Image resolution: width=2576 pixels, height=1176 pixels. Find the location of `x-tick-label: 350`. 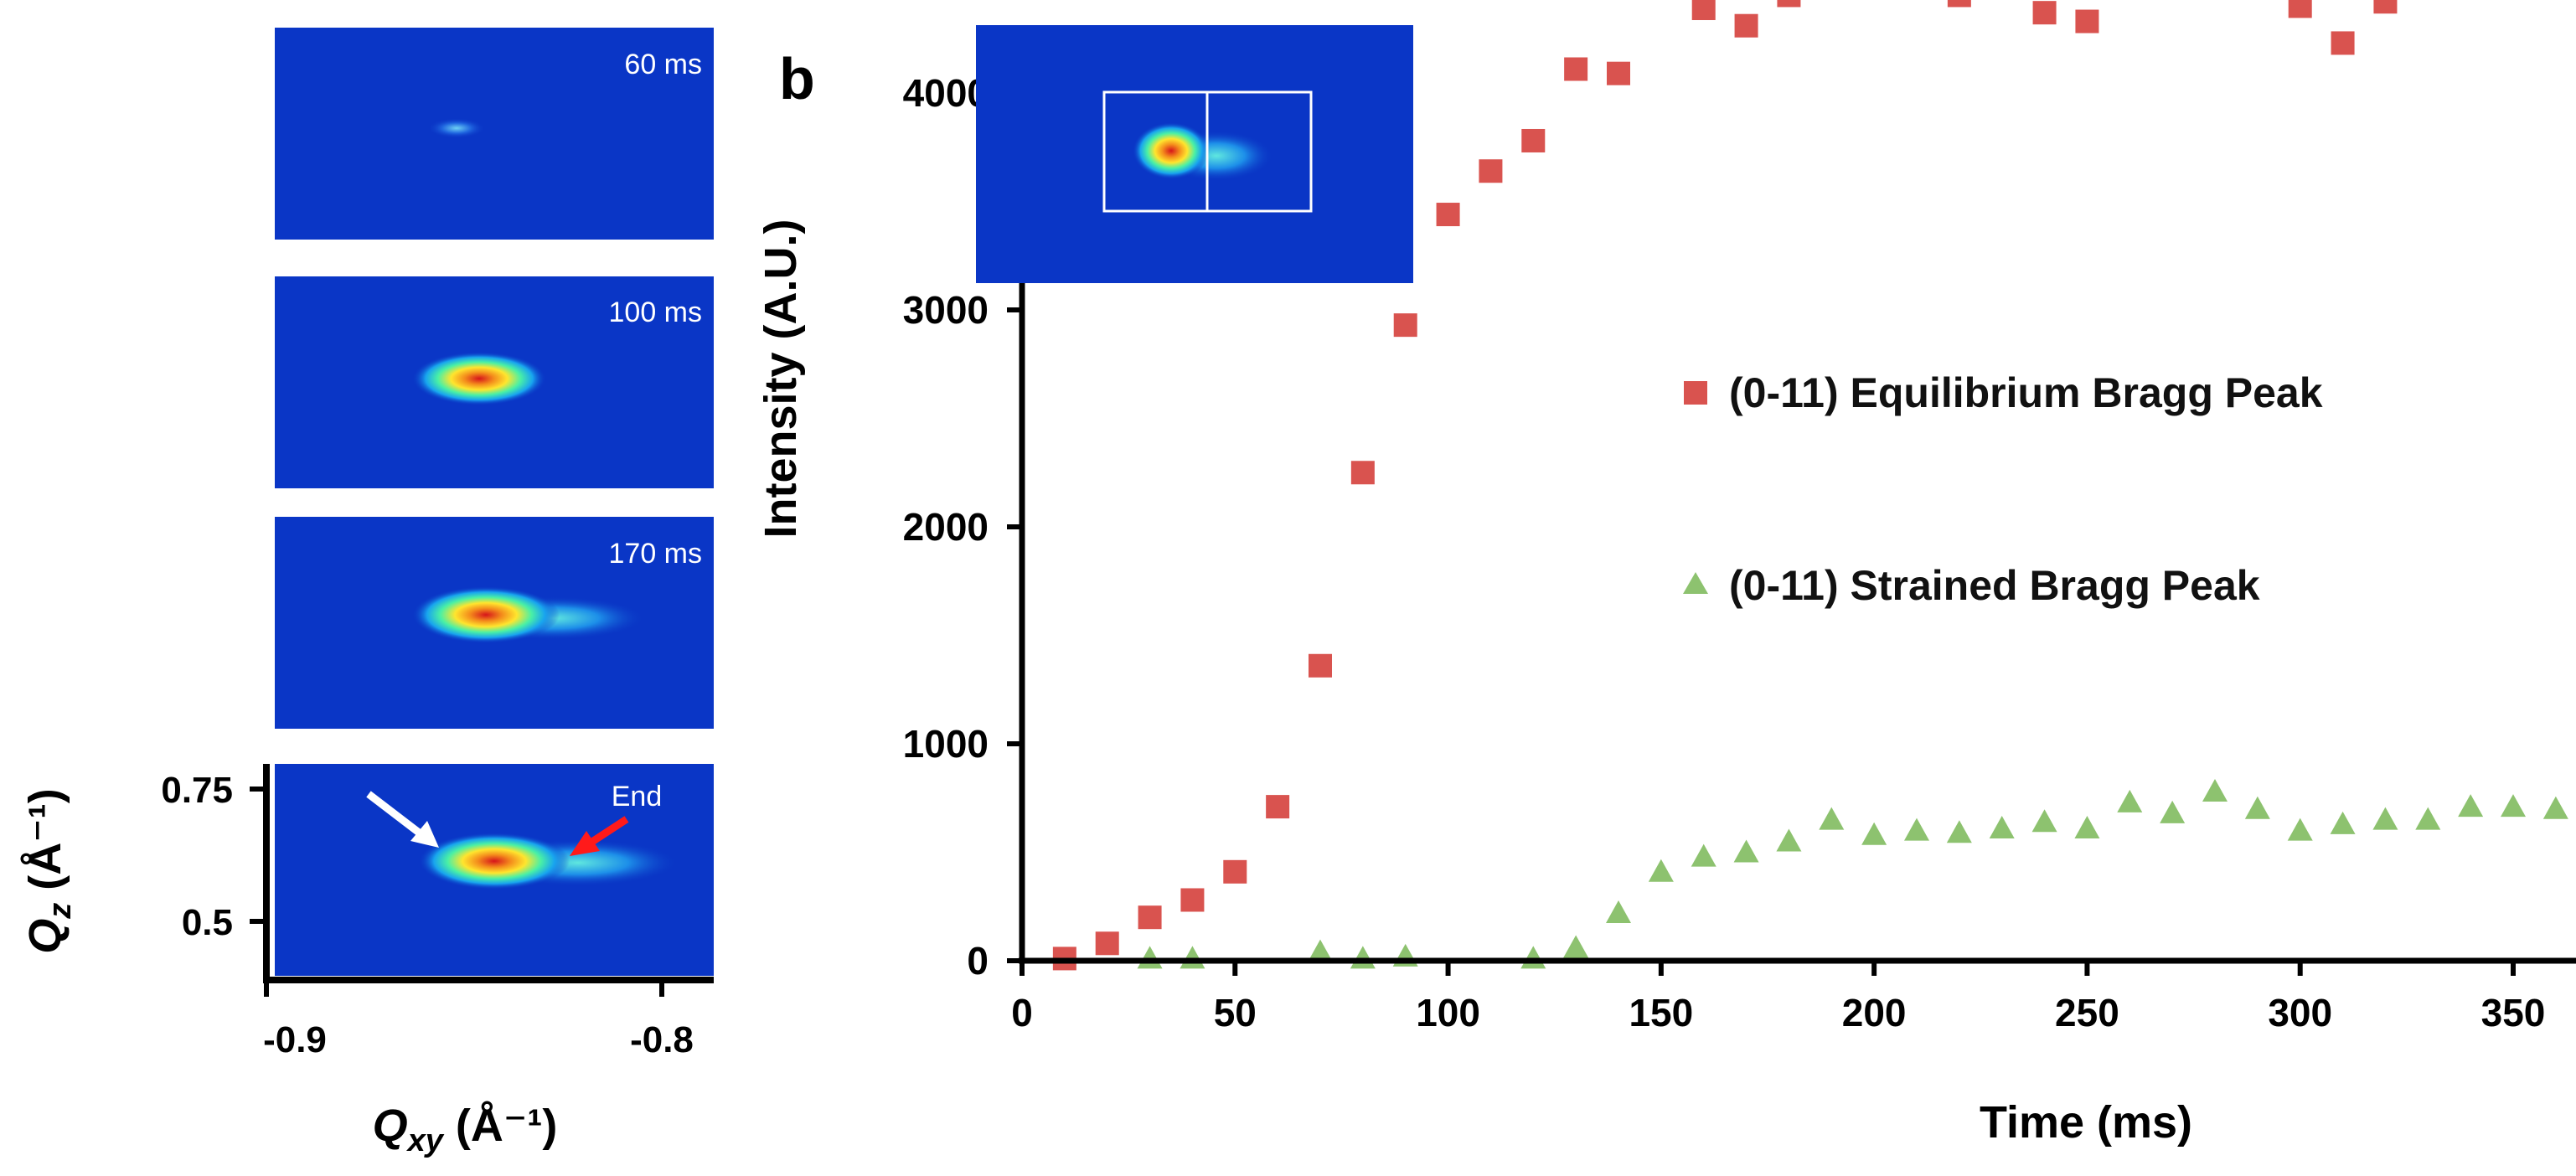

x-tick-label: 350 is located at coordinates (2513, 1013).